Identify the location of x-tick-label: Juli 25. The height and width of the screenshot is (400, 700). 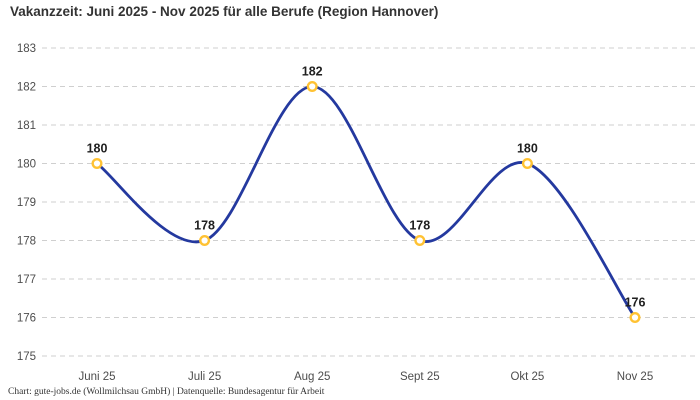
(204, 377).